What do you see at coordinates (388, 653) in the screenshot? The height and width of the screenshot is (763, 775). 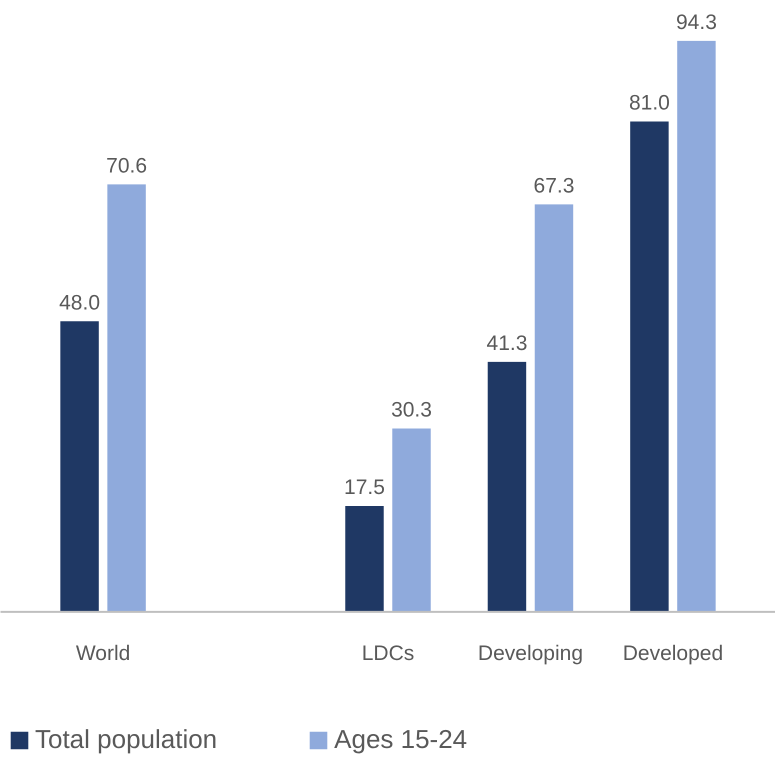 I see `x-tick-label: LDCs` at bounding box center [388, 653].